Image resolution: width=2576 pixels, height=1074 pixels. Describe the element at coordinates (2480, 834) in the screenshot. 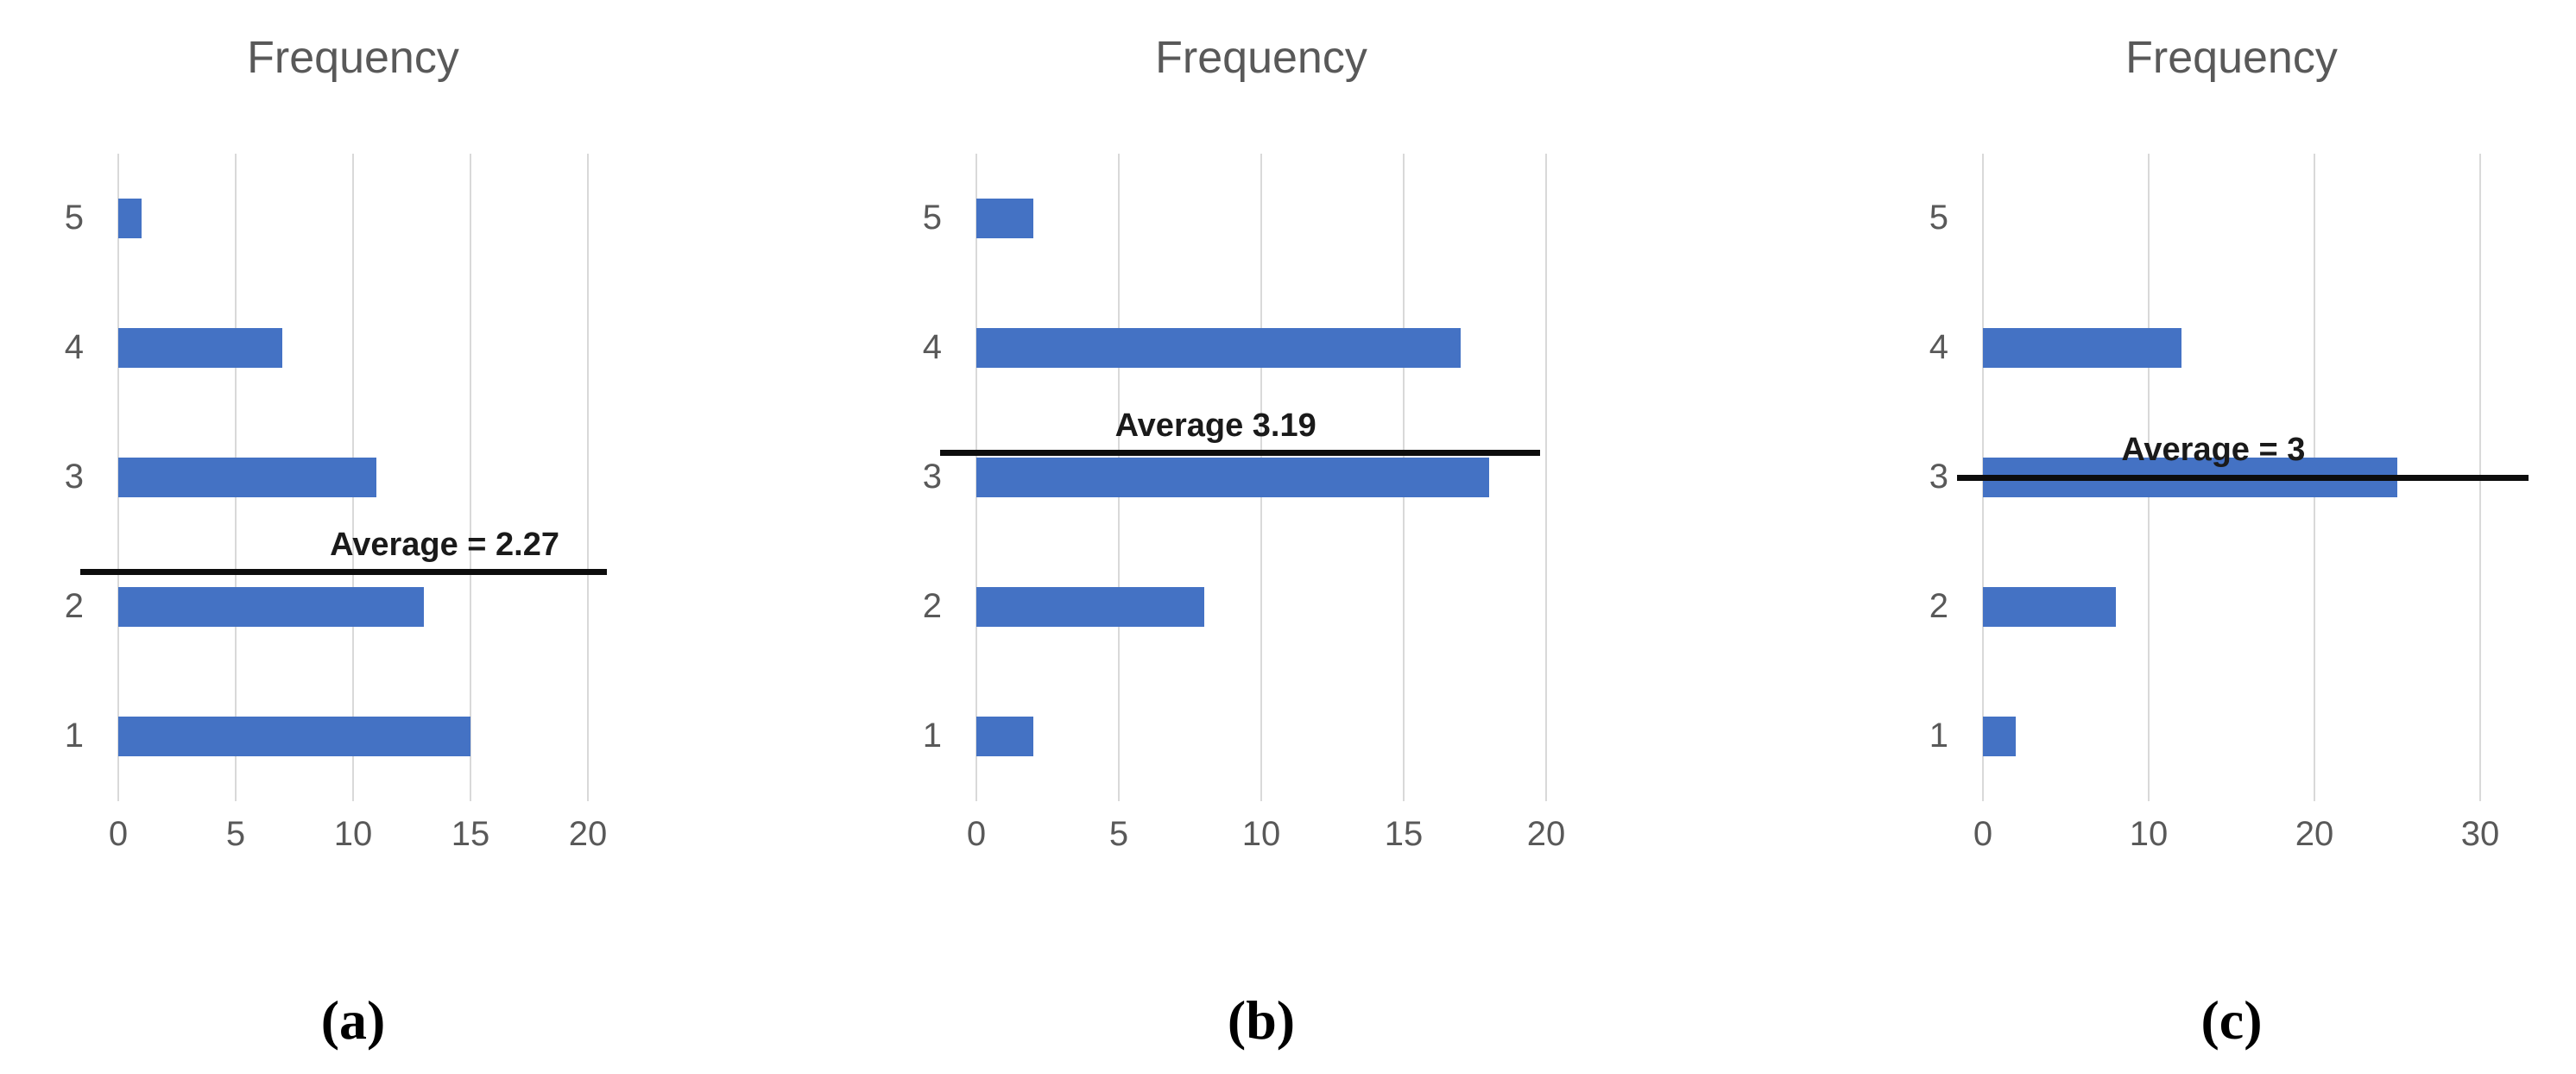

I see `x-axis-tick-label: 30` at that location.